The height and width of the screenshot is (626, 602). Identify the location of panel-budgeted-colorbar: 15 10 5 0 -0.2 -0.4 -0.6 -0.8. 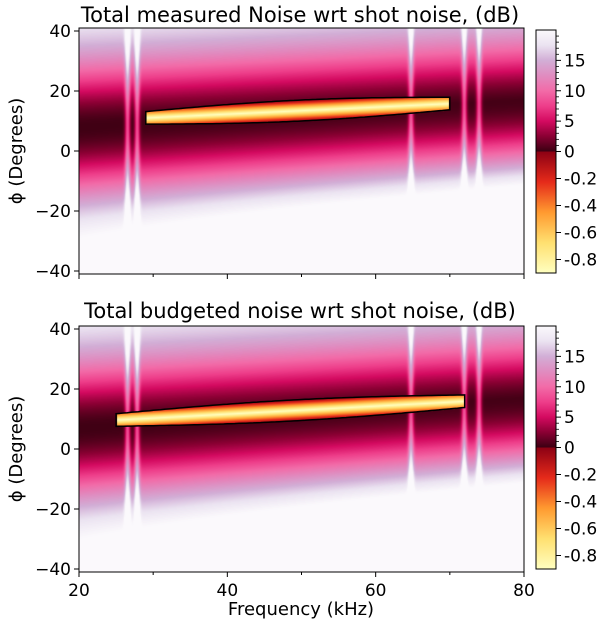
(566, 447).